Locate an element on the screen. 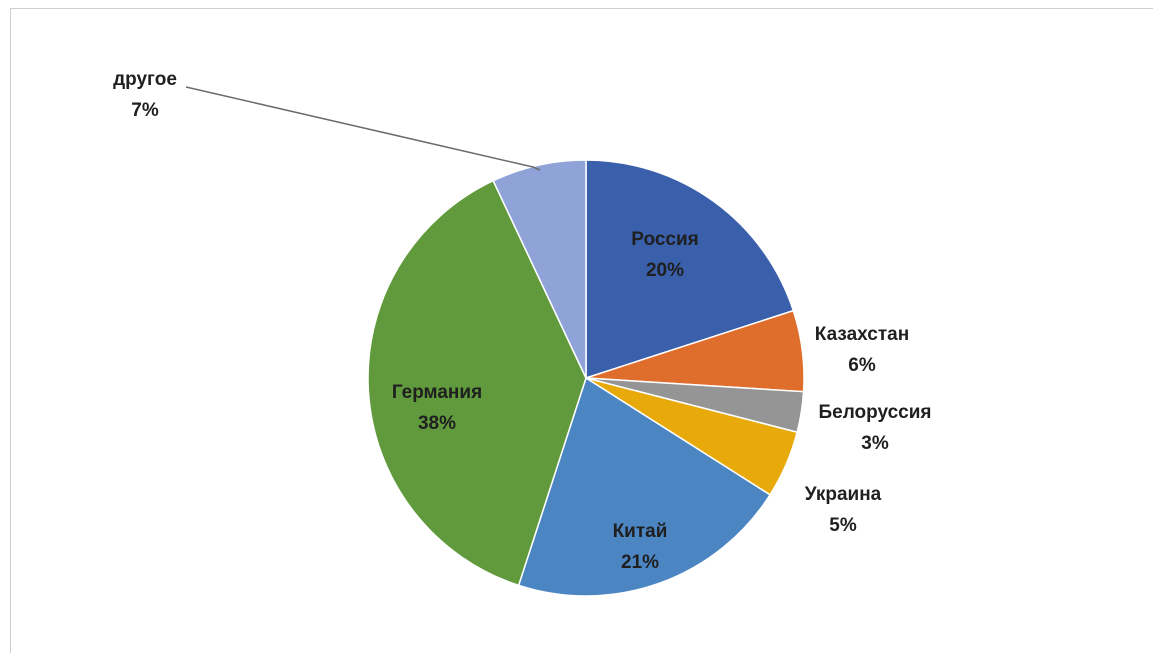 Image resolution: width=1155 pixels, height=657 pixels. slice-percent-2: 3% is located at coordinates (875, 443).